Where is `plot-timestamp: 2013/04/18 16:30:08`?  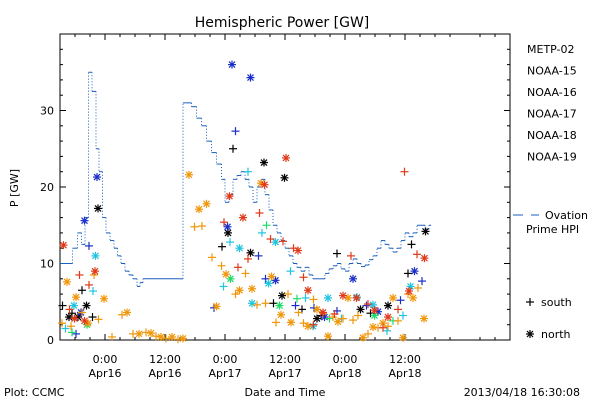
plot-timestamp: 2013/04/18 16:30:08 is located at coordinates (522, 392).